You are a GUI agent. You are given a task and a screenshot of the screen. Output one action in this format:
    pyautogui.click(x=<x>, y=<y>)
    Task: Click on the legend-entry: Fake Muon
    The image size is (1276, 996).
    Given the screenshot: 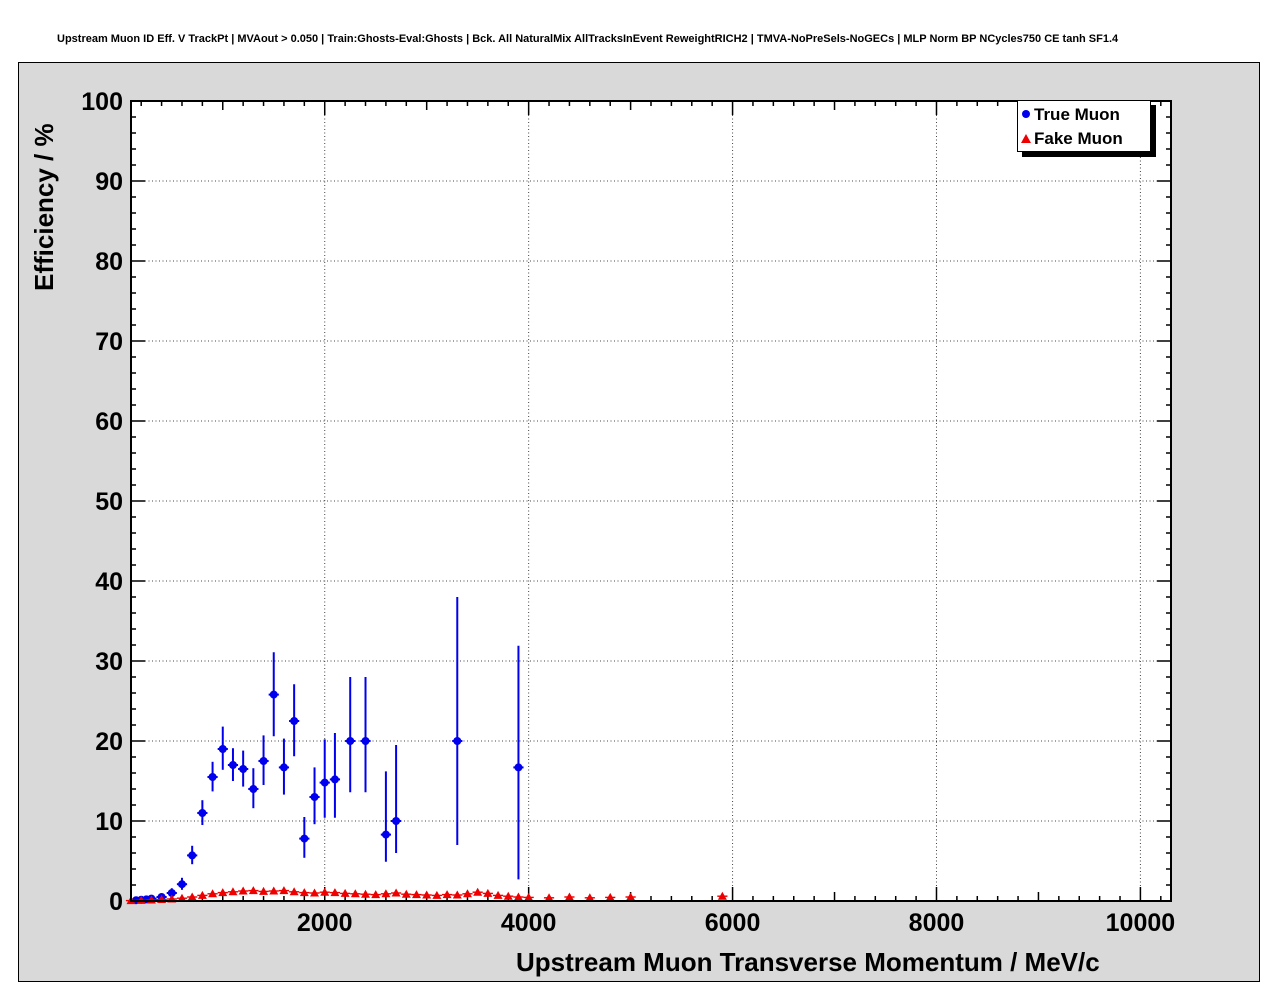 What is the action you would take?
    pyautogui.click(x=1084, y=138)
    